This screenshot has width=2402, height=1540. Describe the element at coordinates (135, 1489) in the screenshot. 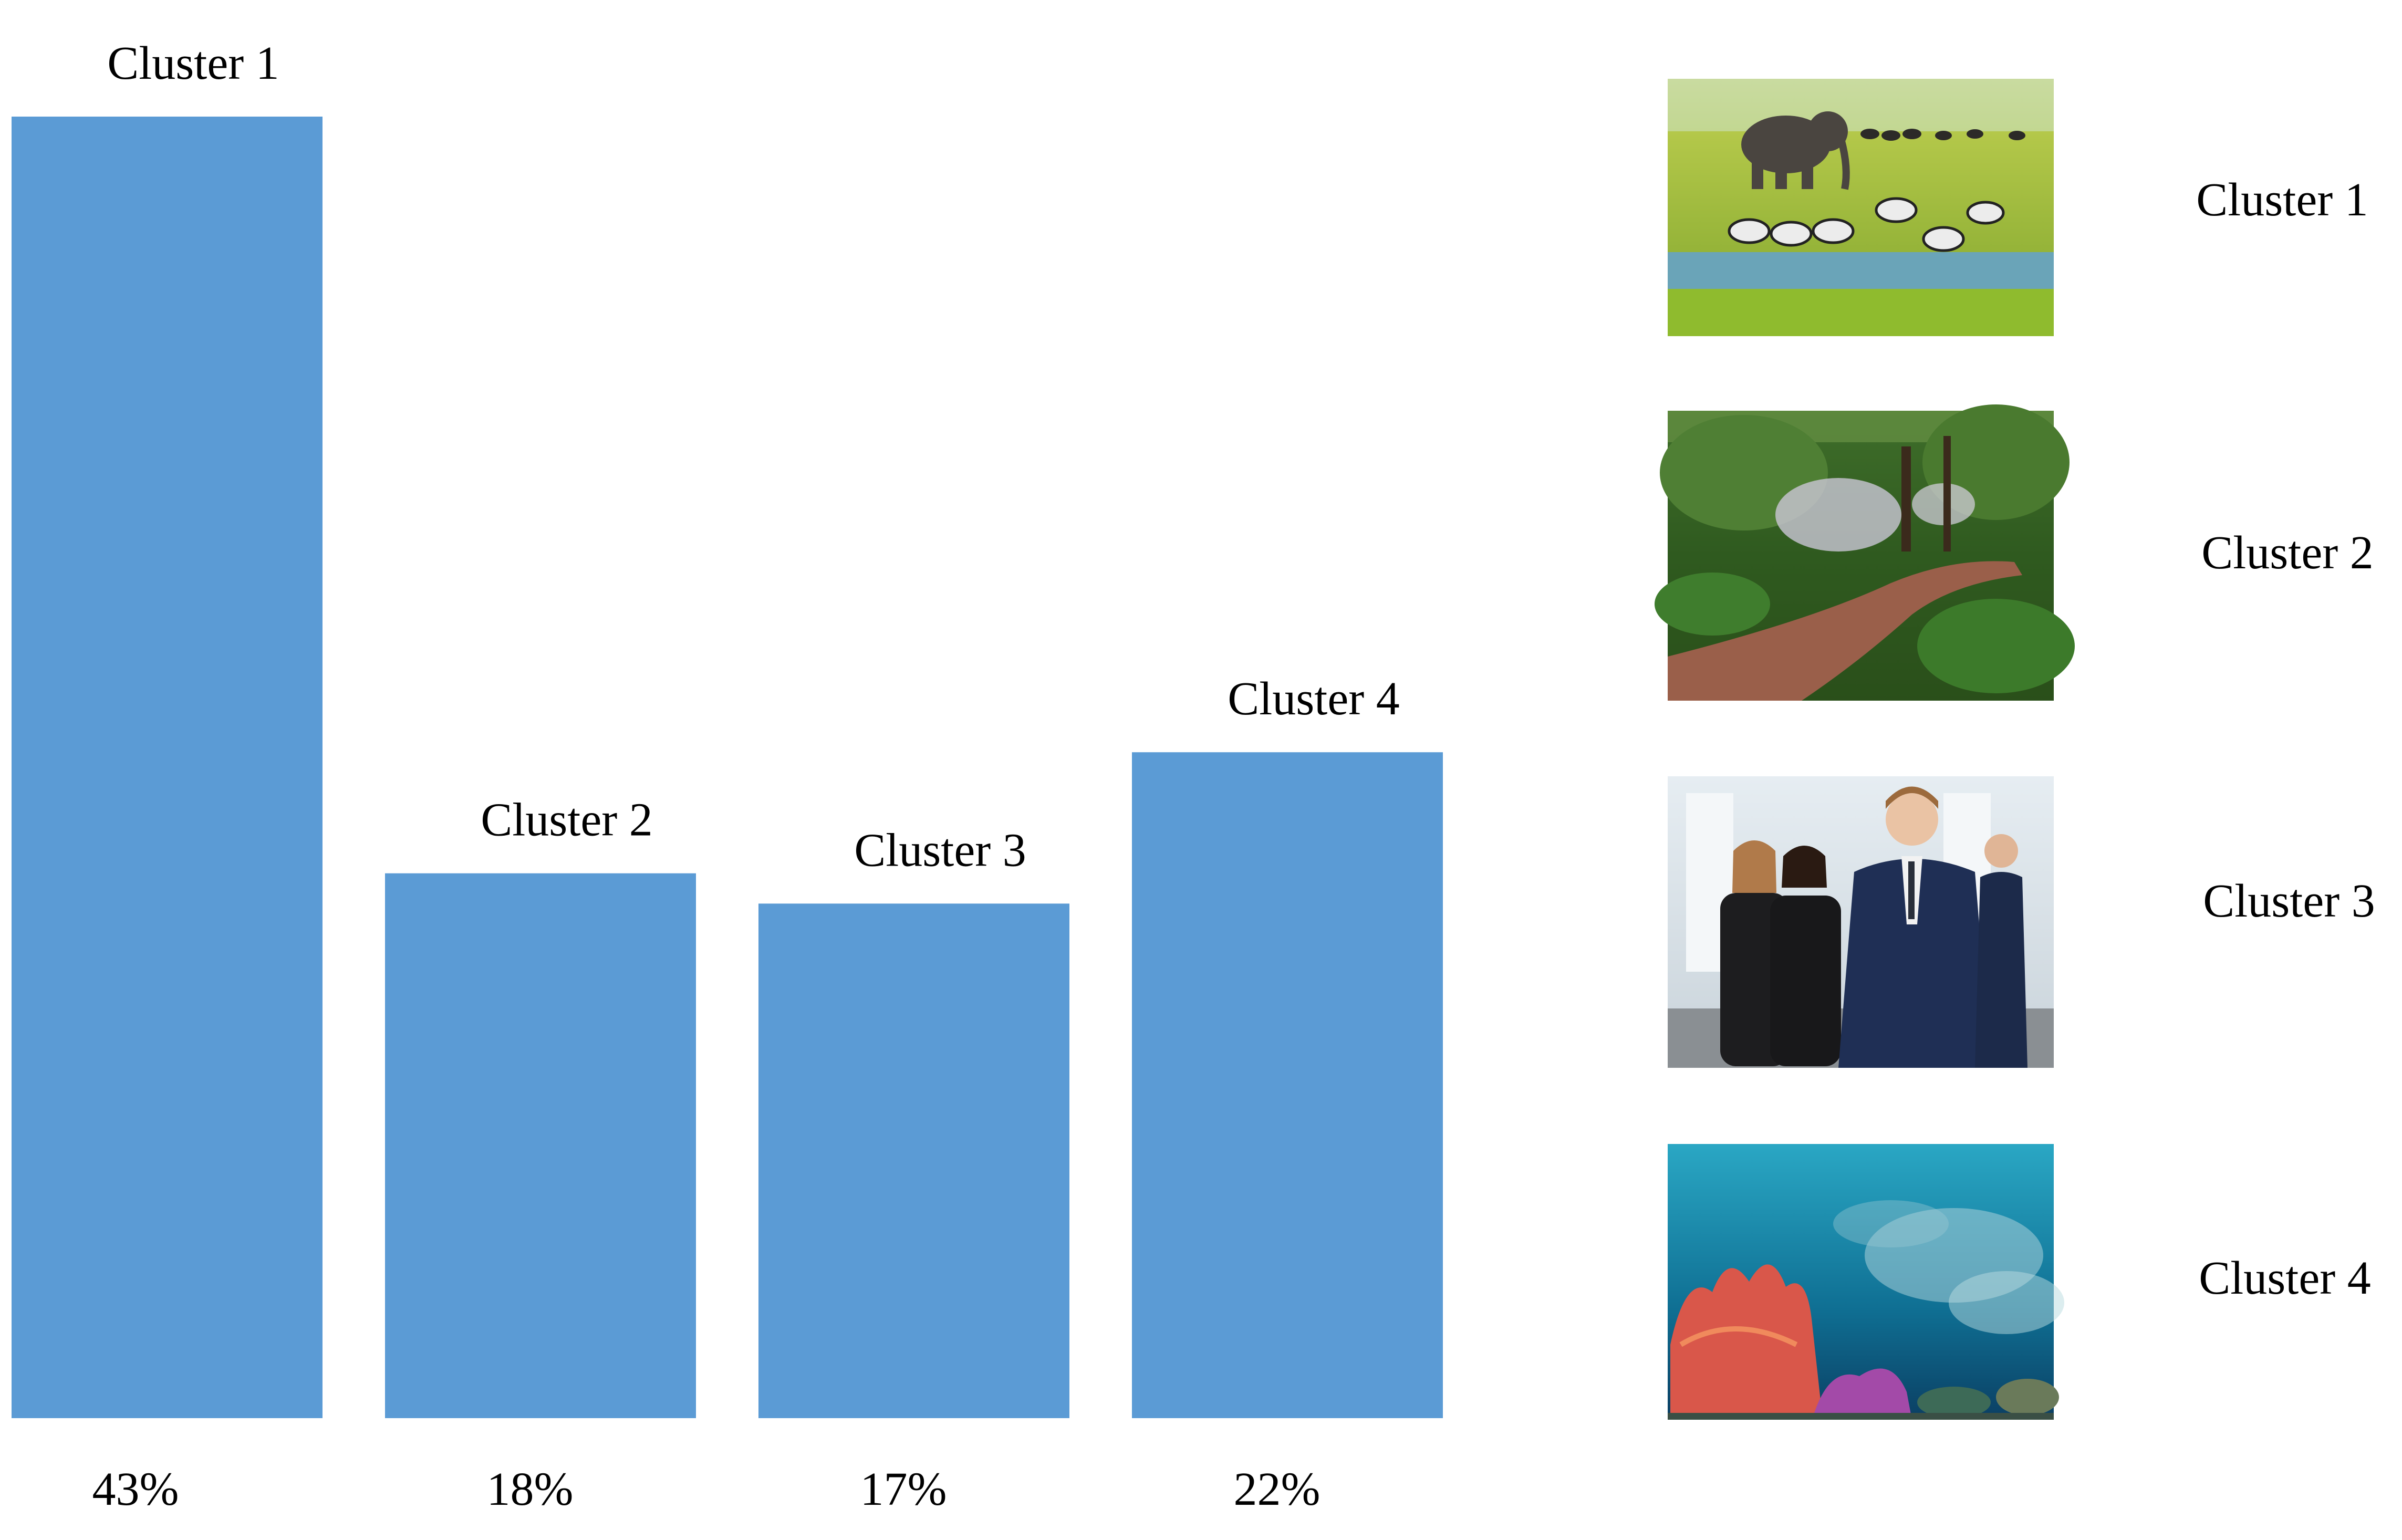

I see `bar-value-label-1: 43%` at that location.